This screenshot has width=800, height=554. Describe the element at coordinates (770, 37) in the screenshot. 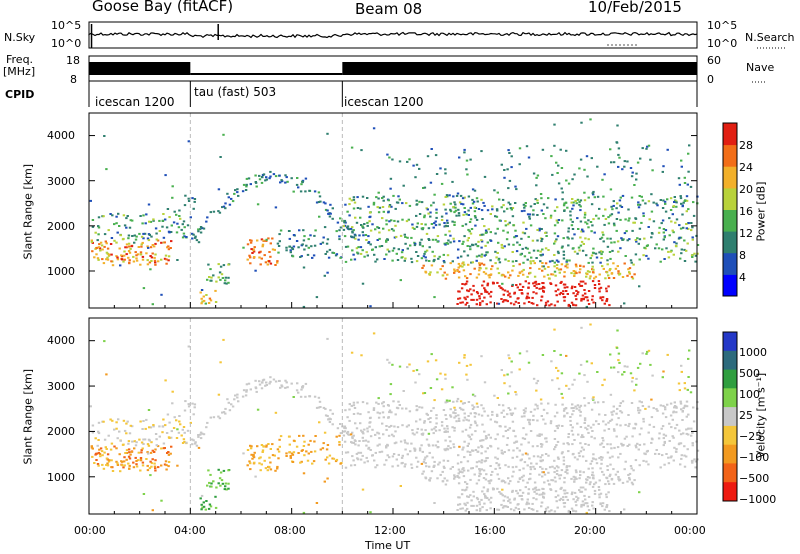

I see `nsearch-label: N.Search` at that location.